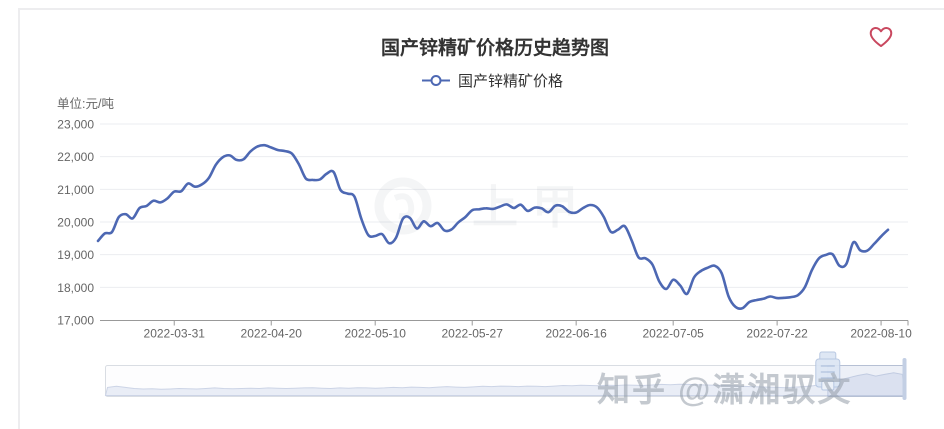 The height and width of the screenshot is (429, 944). I want to click on favorite-button, so click(881, 37).